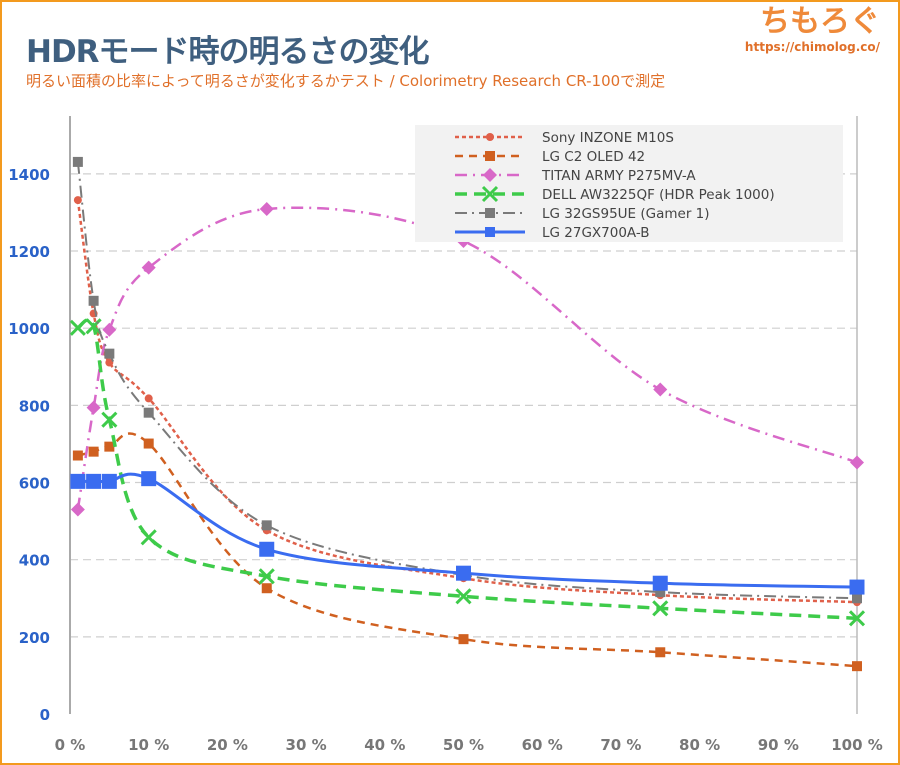 This screenshot has width=900, height=765. What do you see at coordinates (29, 175) in the screenshot?
I see `y-tick-label: 1400` at bounding box center [29, 175].